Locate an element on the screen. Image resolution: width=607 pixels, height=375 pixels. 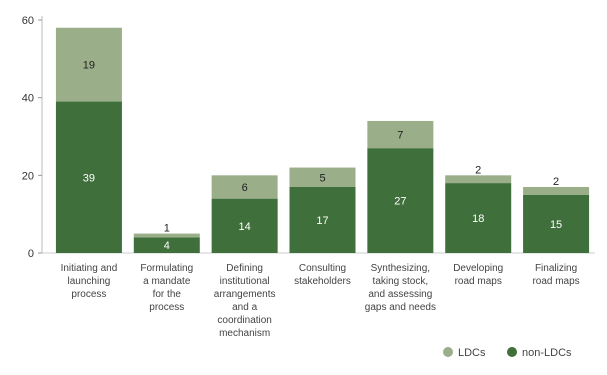
data-label-non-ldcs: 15 is located at coordinates (556, 225).